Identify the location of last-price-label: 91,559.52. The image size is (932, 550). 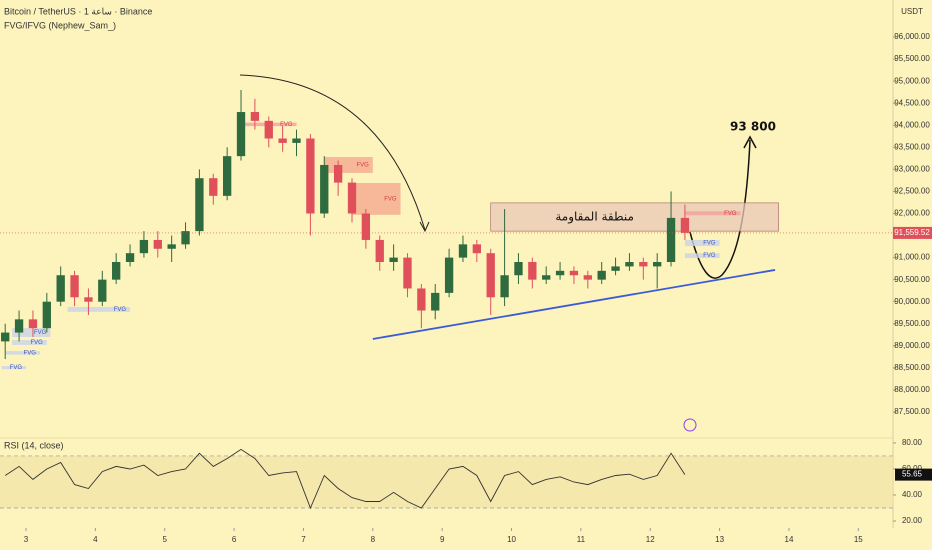
(912, 232).